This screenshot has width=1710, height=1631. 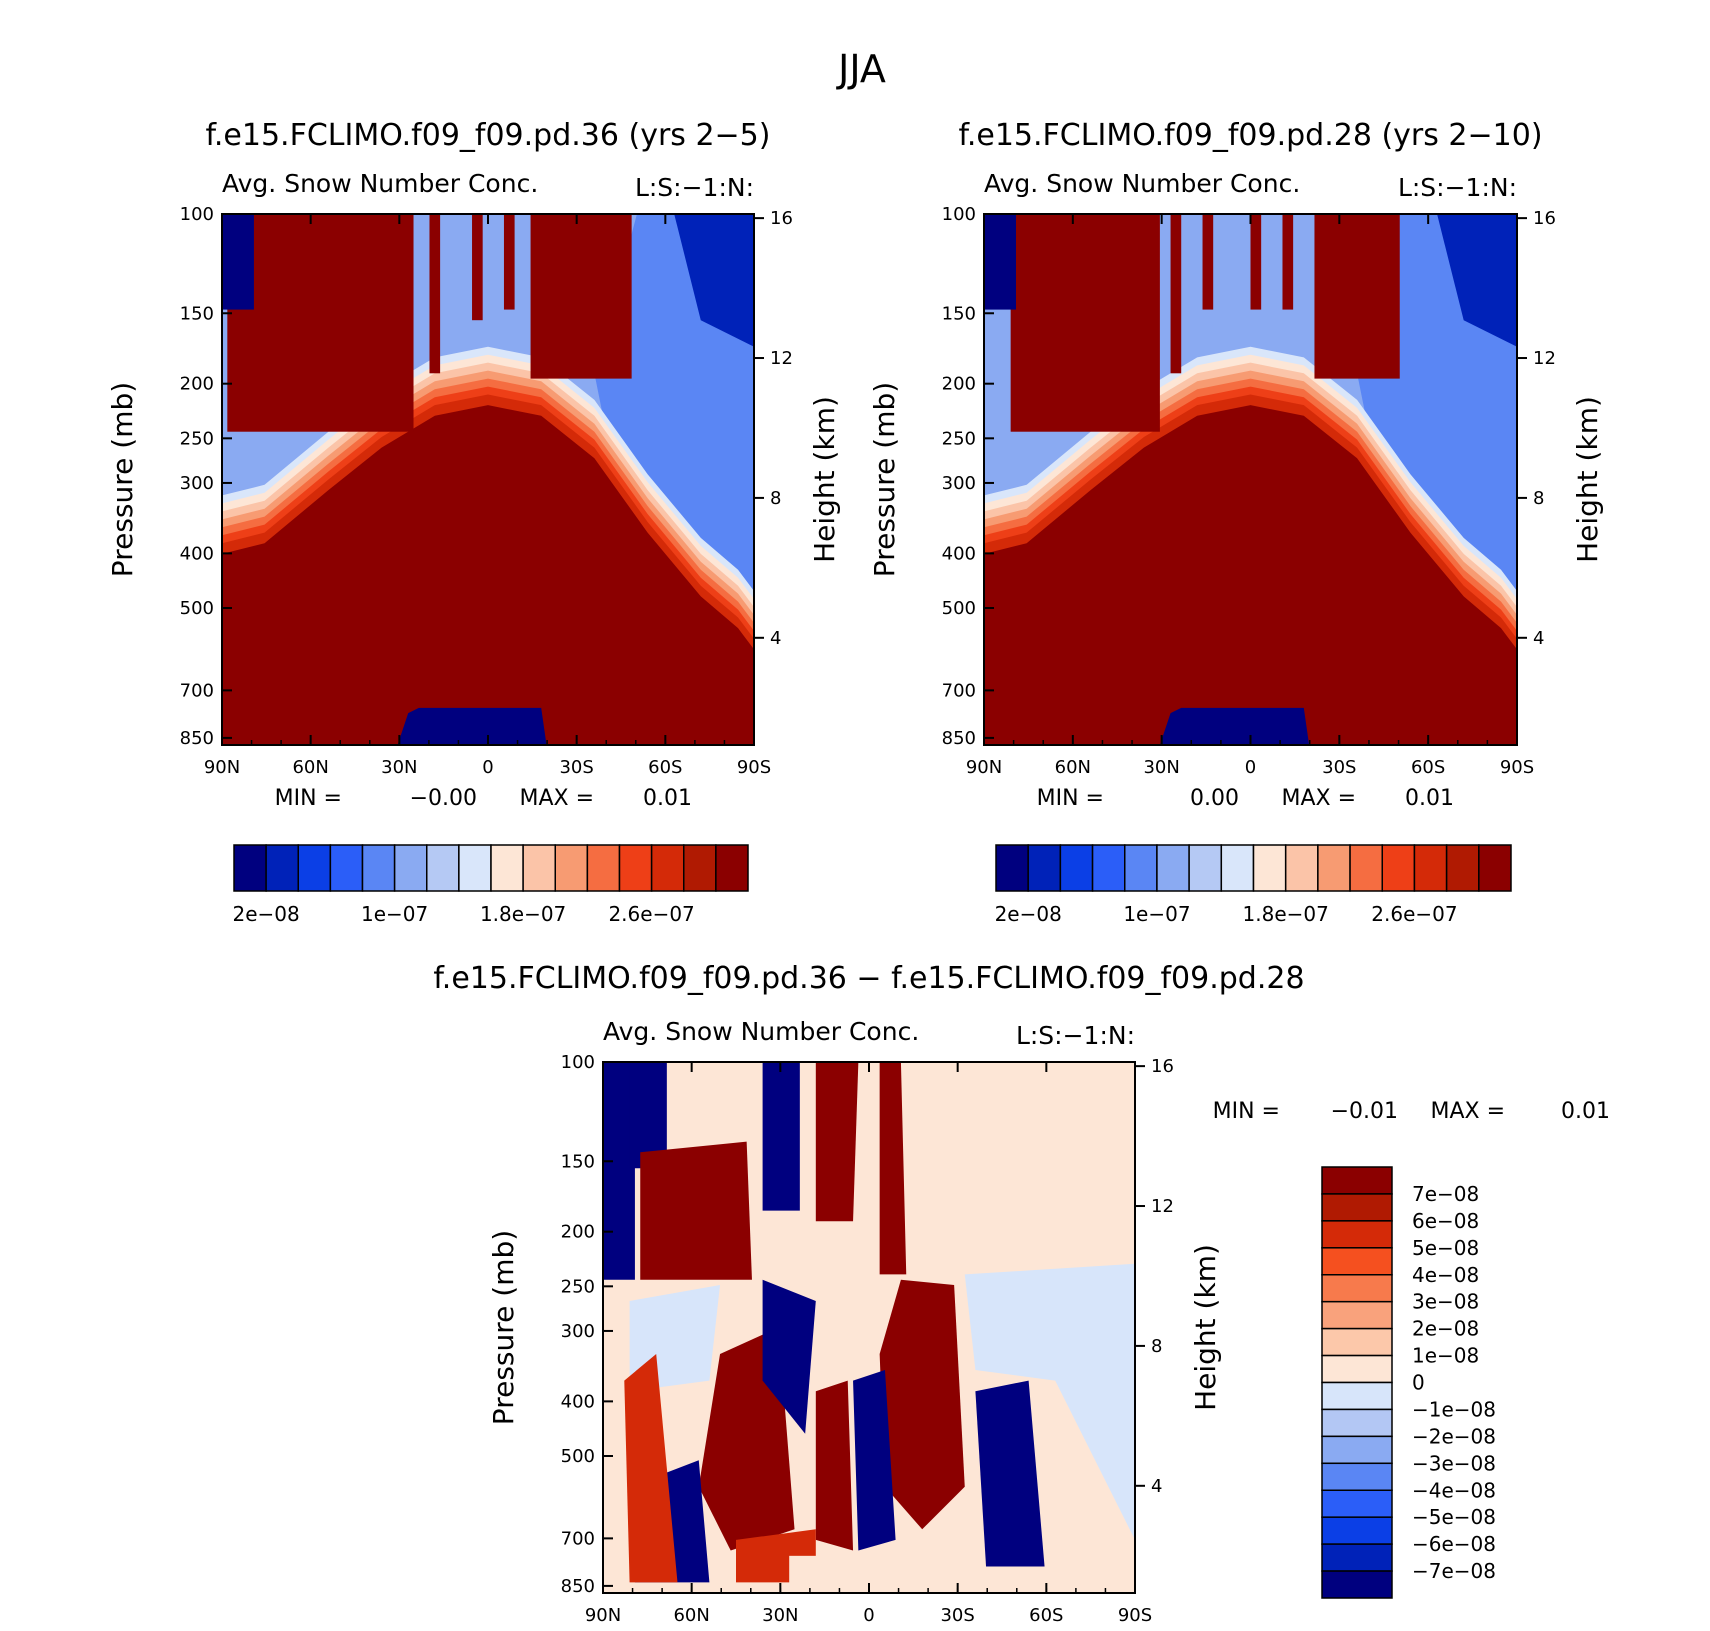 What do you see at coordinates (1454, 1409) in the screenshot?
I see `colorbar-label: −1e−08` at bounding box center [1454, 1409].